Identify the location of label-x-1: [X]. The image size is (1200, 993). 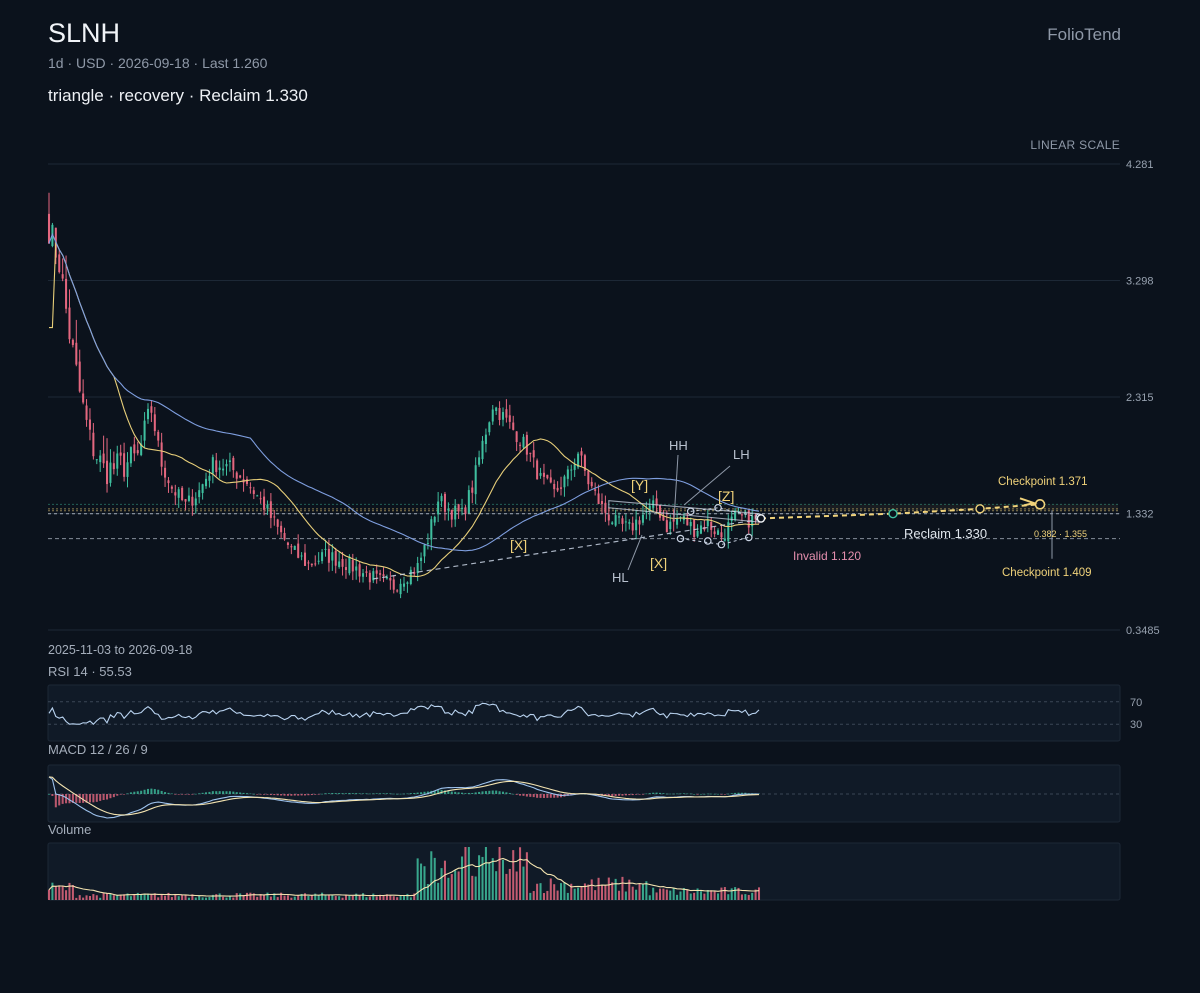
(518, 545).